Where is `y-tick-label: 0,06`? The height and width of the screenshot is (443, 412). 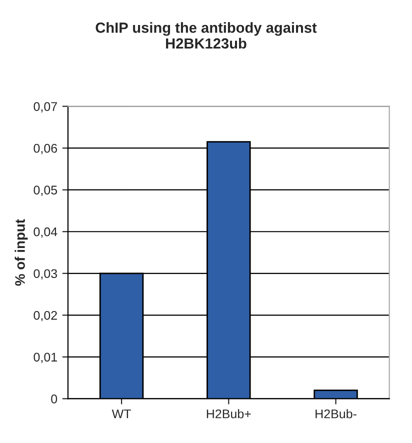 y-tick-label: 0,06 is located at coordinates (46, 149).